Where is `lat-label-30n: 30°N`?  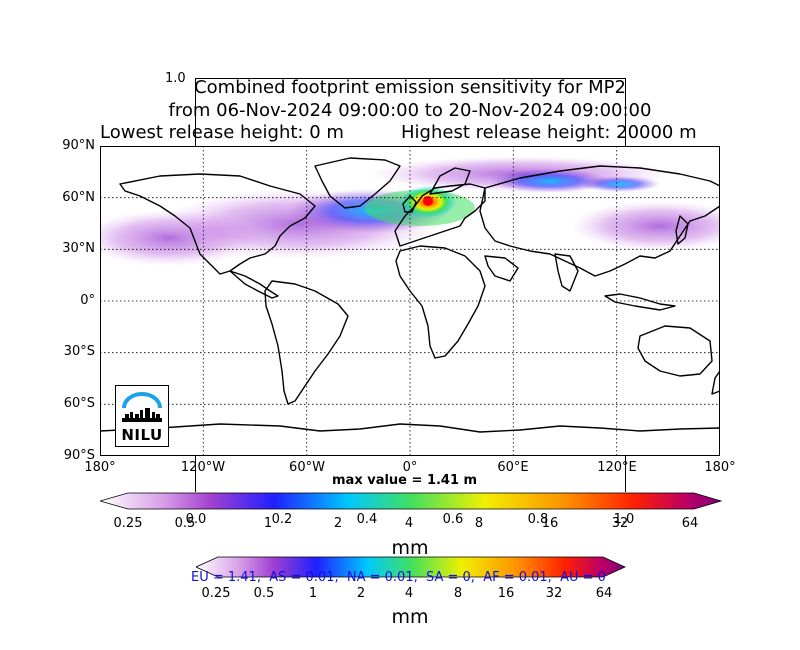 lat-label-30n: 30°N is located at coordinates (78, 248).